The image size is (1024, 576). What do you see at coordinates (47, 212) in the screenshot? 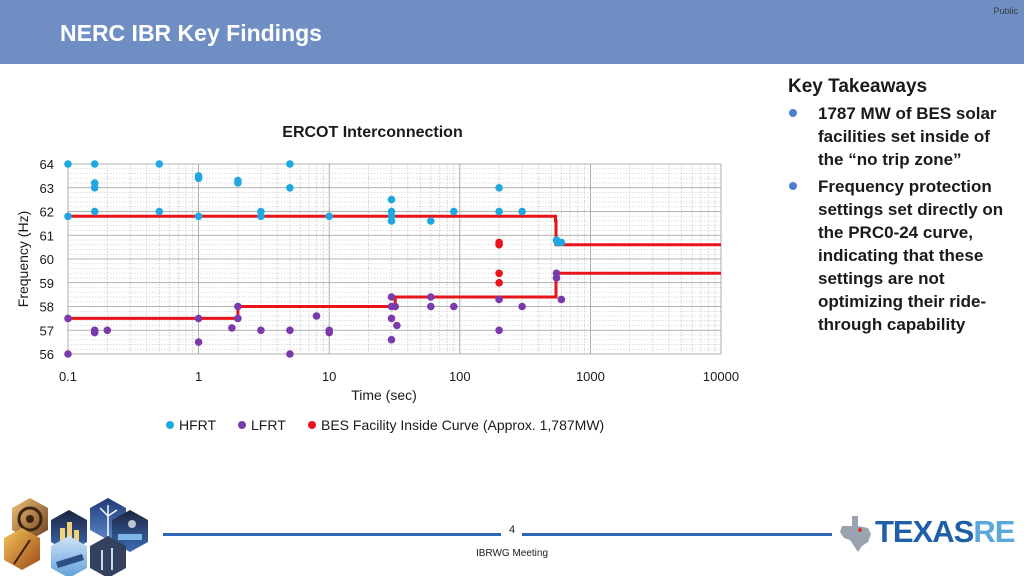
I see `y-tick-label: 62` at bounding box center [47, 212].